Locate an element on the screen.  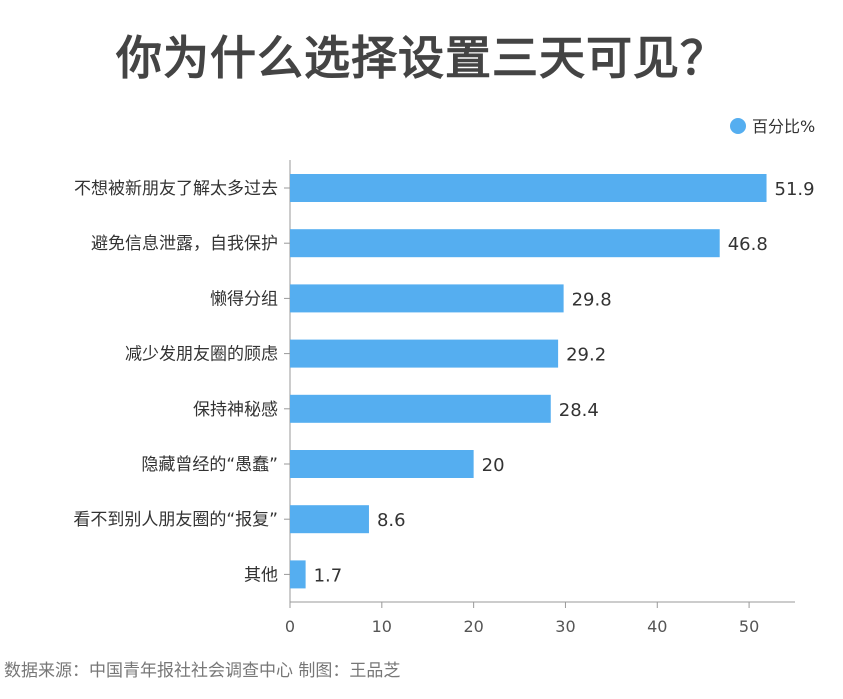
legend-marker is located at coordinates (738, 126).